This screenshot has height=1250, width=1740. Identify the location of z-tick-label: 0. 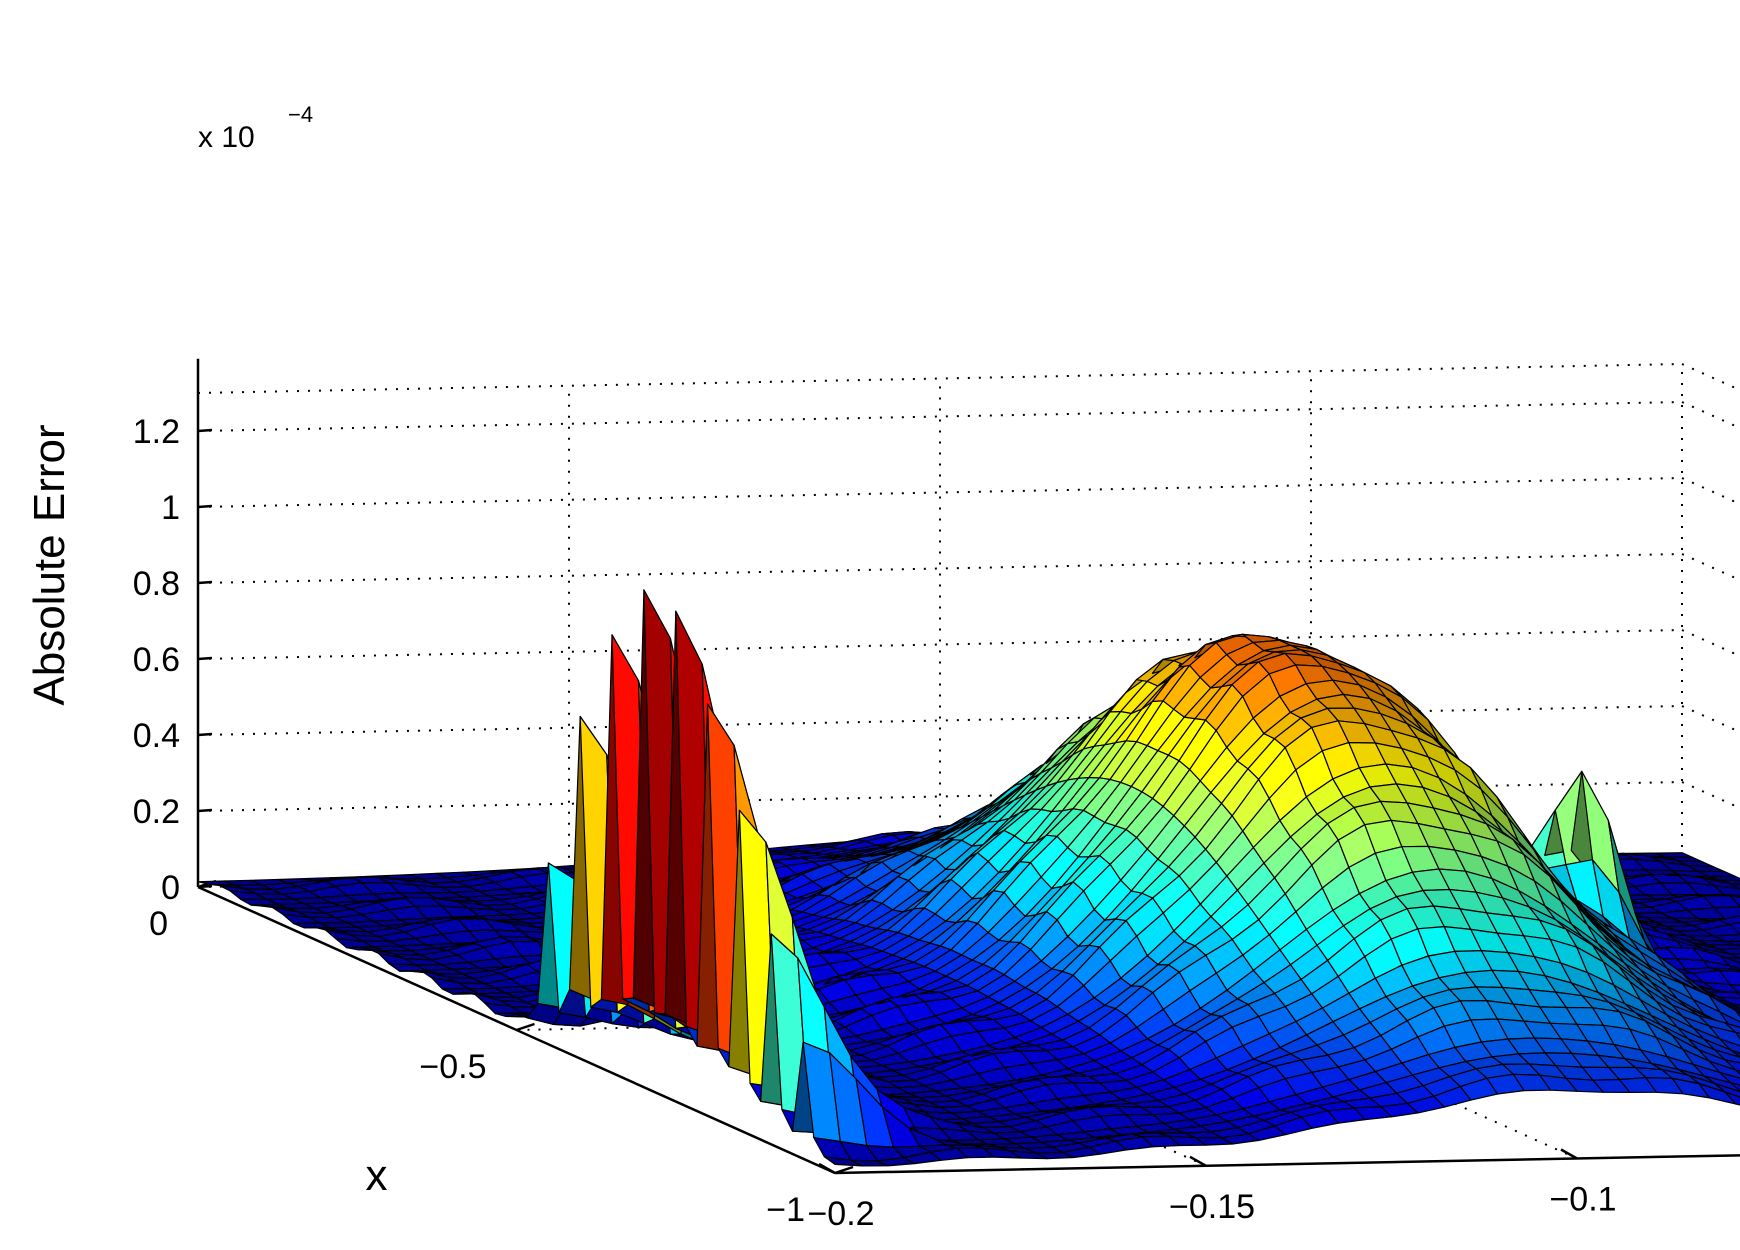
(170, 888).